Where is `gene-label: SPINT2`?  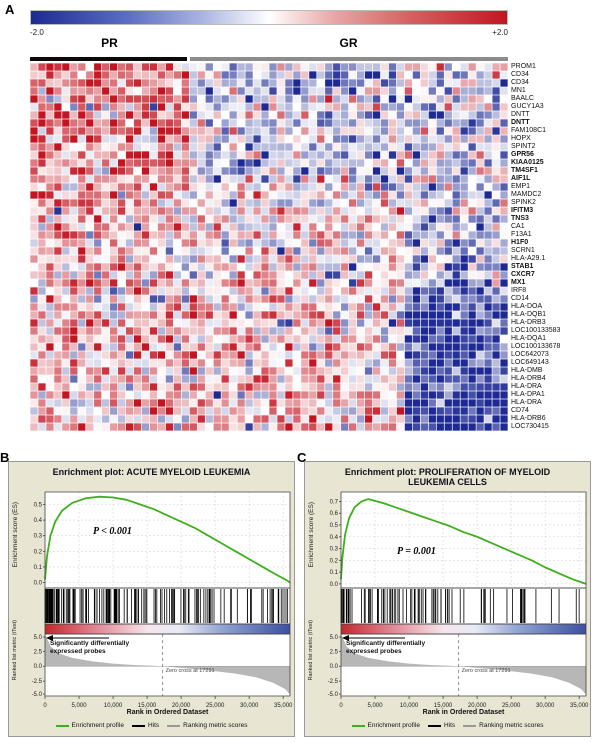 gene-label: SPINT2 is located at coordinates (523, 146).